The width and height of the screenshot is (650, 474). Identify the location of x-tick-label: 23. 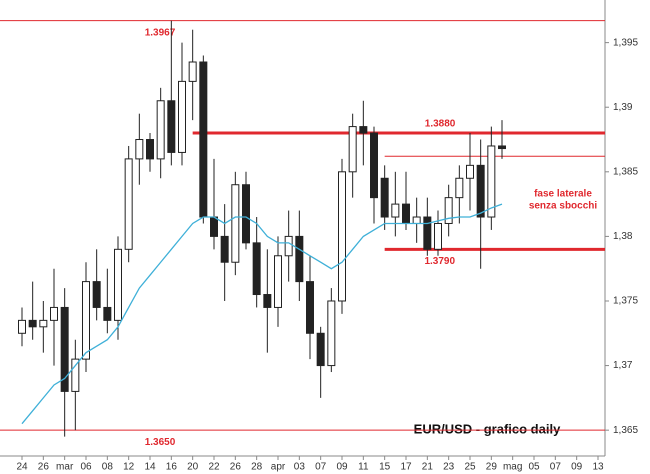
(449, 467).